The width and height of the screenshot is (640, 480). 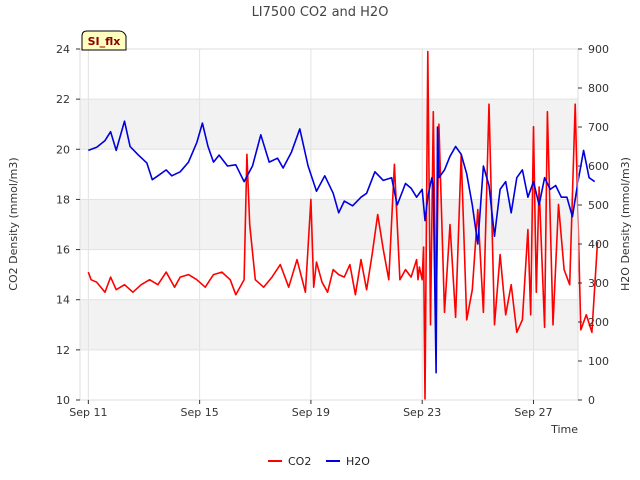 I want to click on x-axis: Sep 11 Sep 15 Sep 19 Sep 23 Sep 27, so click(x=311, y=409).